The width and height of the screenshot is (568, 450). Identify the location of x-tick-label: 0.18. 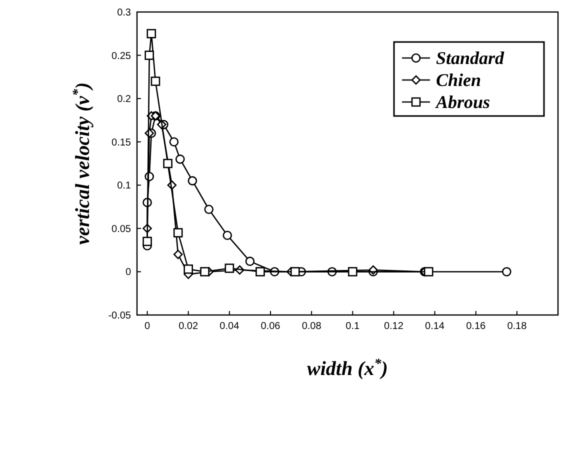
(517, 326).